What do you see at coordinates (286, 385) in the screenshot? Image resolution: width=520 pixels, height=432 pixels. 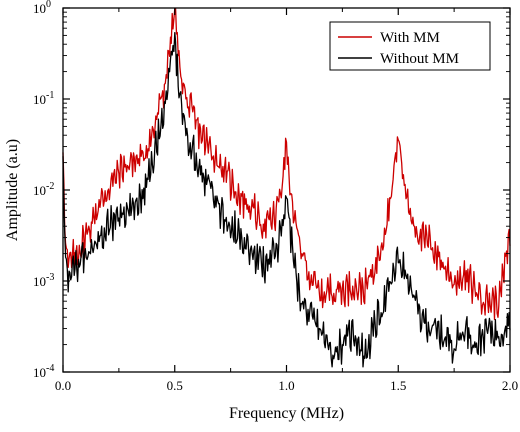 I see `x-tick-label: 1.0` at bounding box center [286, 385].